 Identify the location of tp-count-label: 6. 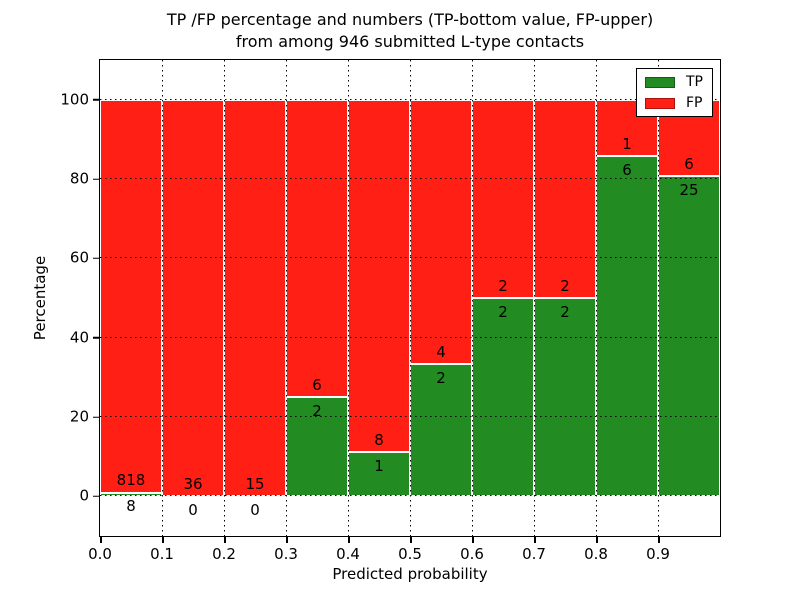
(627, 170).